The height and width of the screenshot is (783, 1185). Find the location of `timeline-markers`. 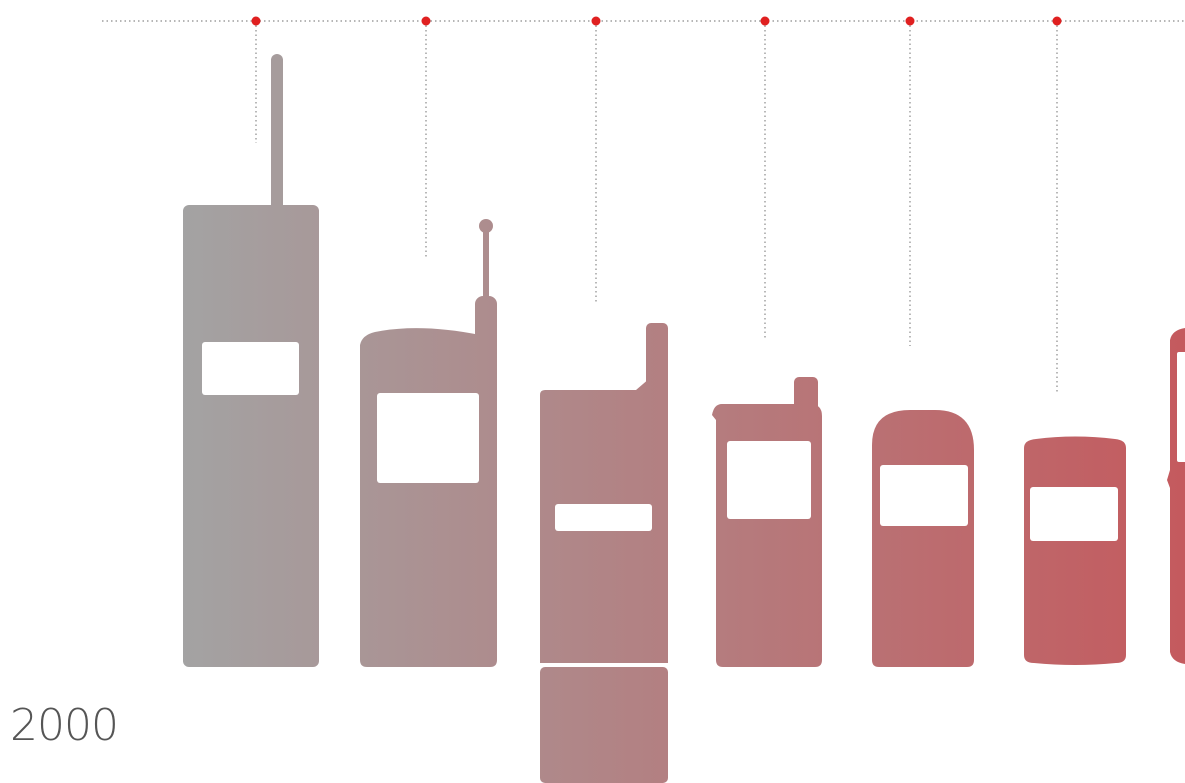

timeline-markers is located at coordinates (656, 21).